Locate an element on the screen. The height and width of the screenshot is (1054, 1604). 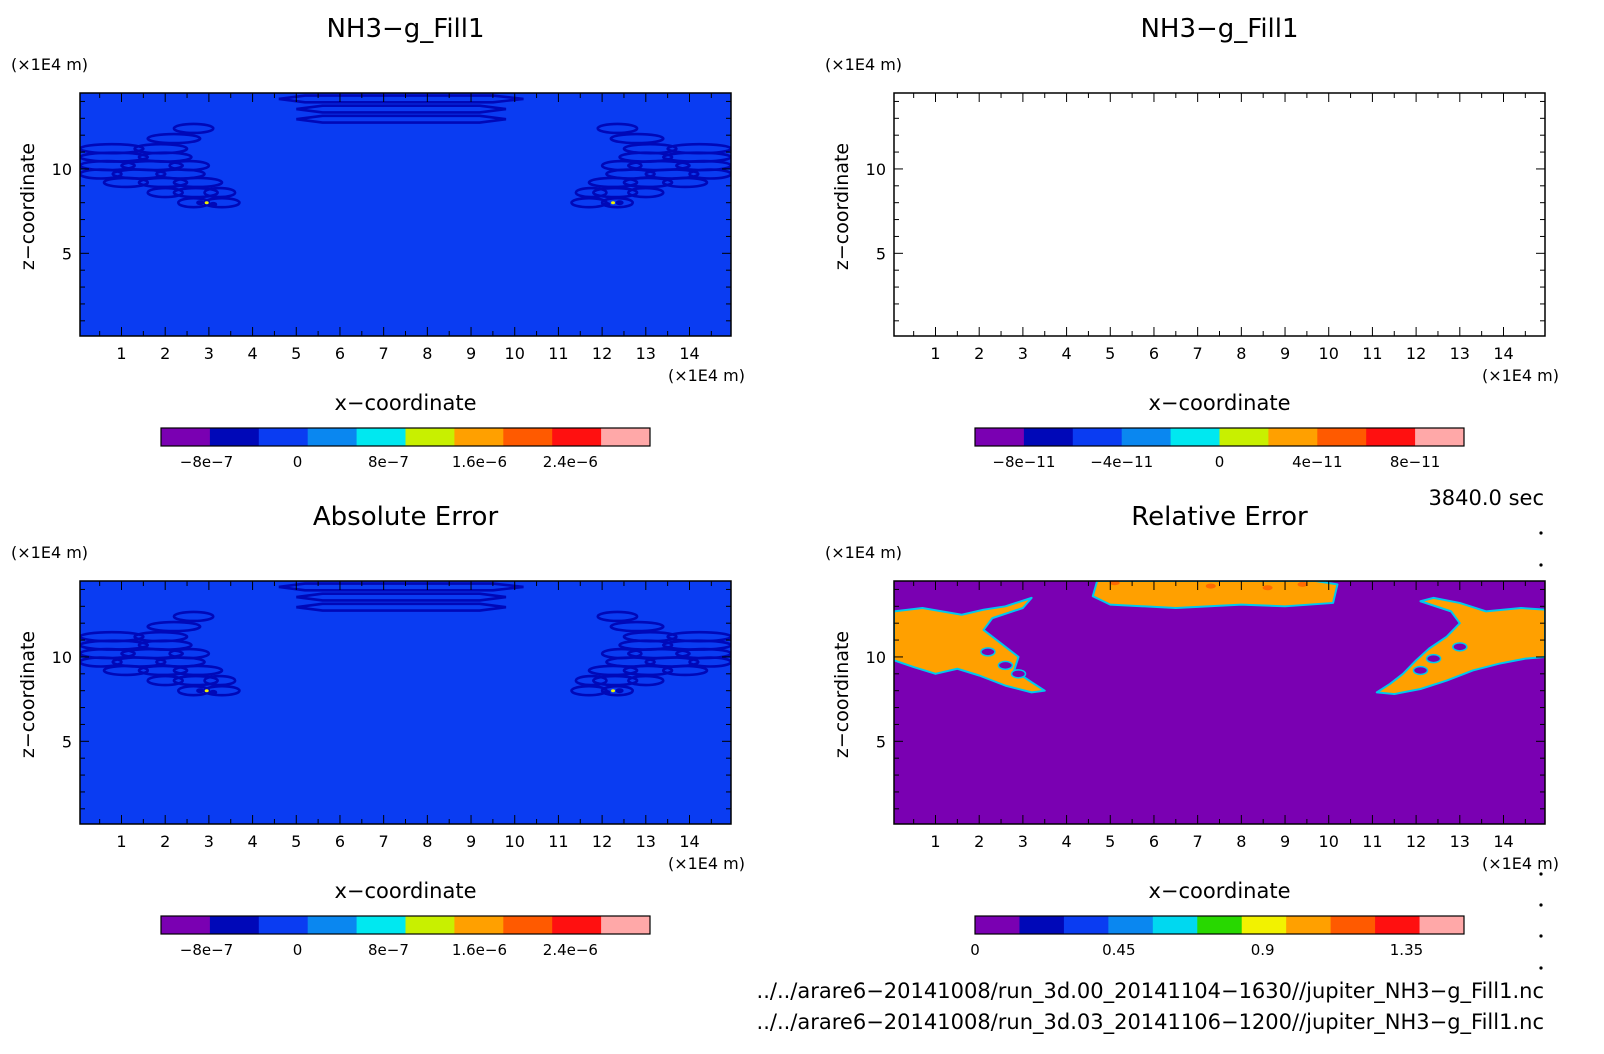
colorbar-tick-label: 0.9 is located at coordinates (1263, 950).